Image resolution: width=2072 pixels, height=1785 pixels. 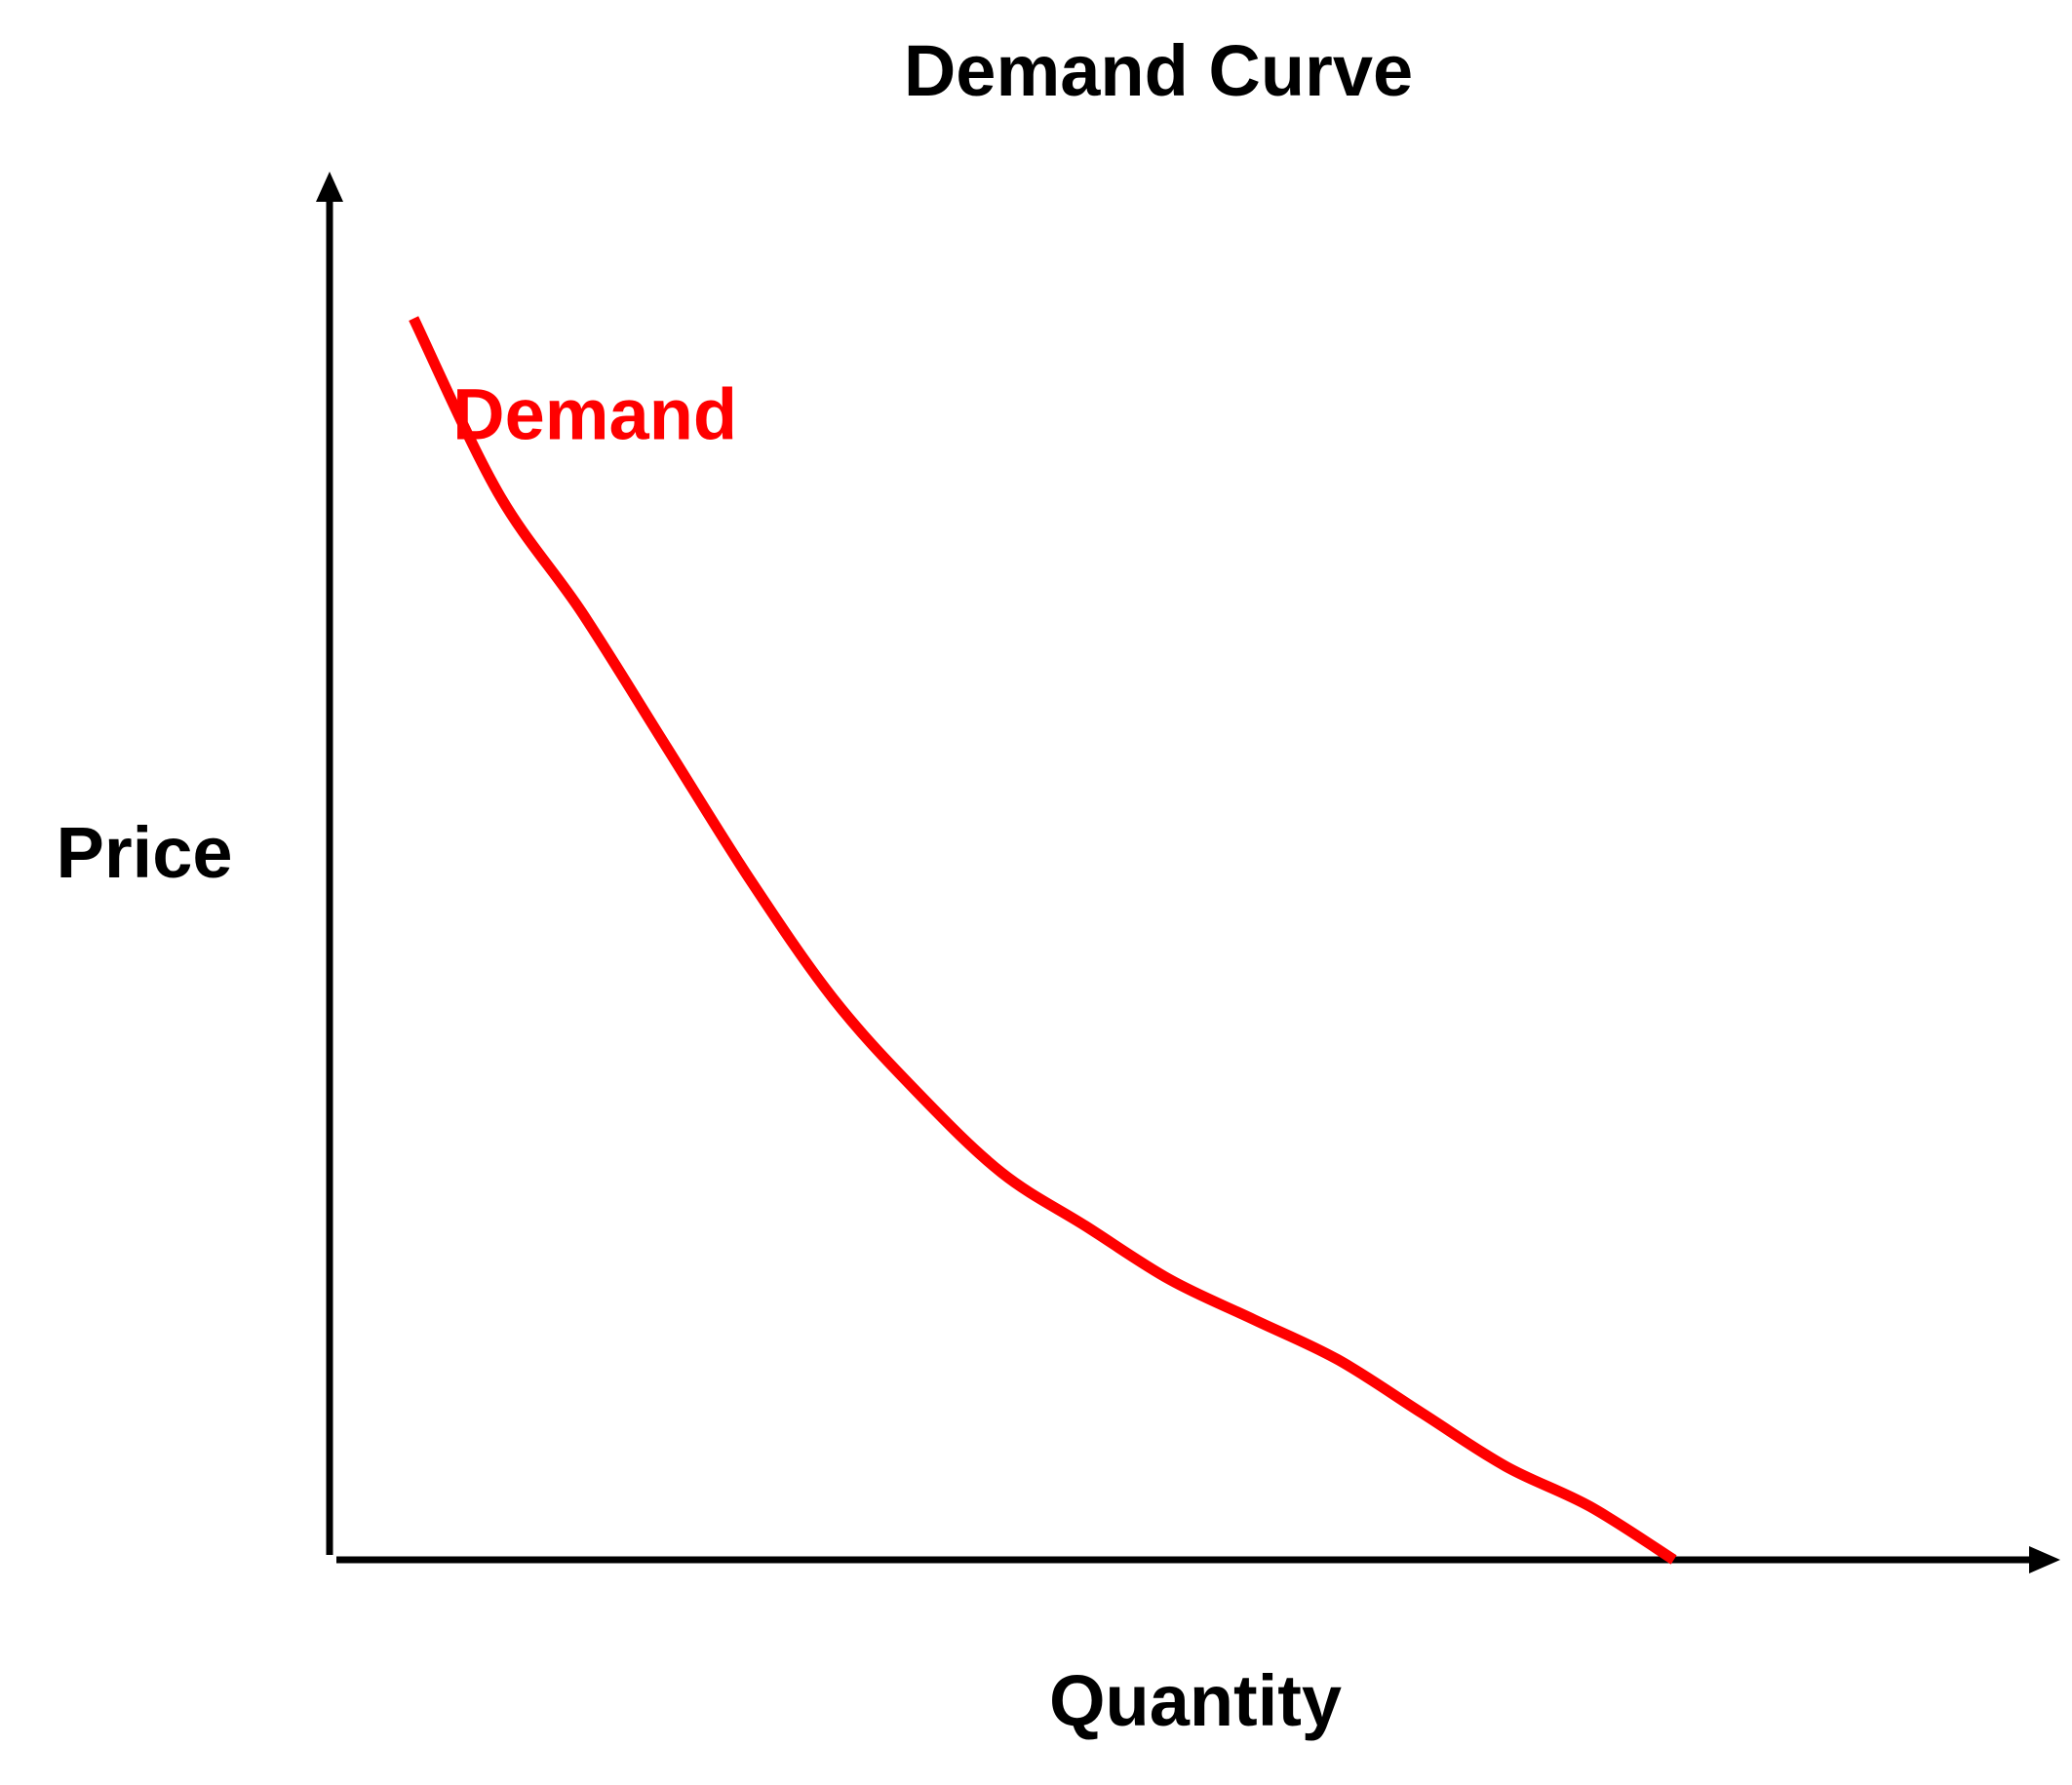 I want to click on chart-title: Demand Curve, so click(x=1158, y=70).